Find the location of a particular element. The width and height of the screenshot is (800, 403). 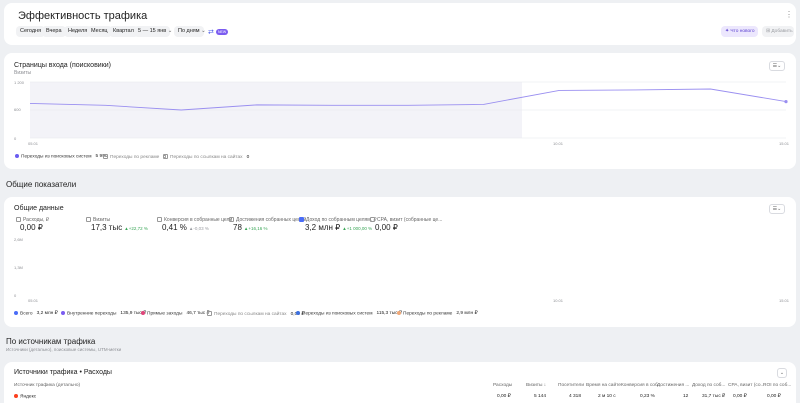

delta-up: ▲+1 000,00 % is located at coordinates (357, 228).